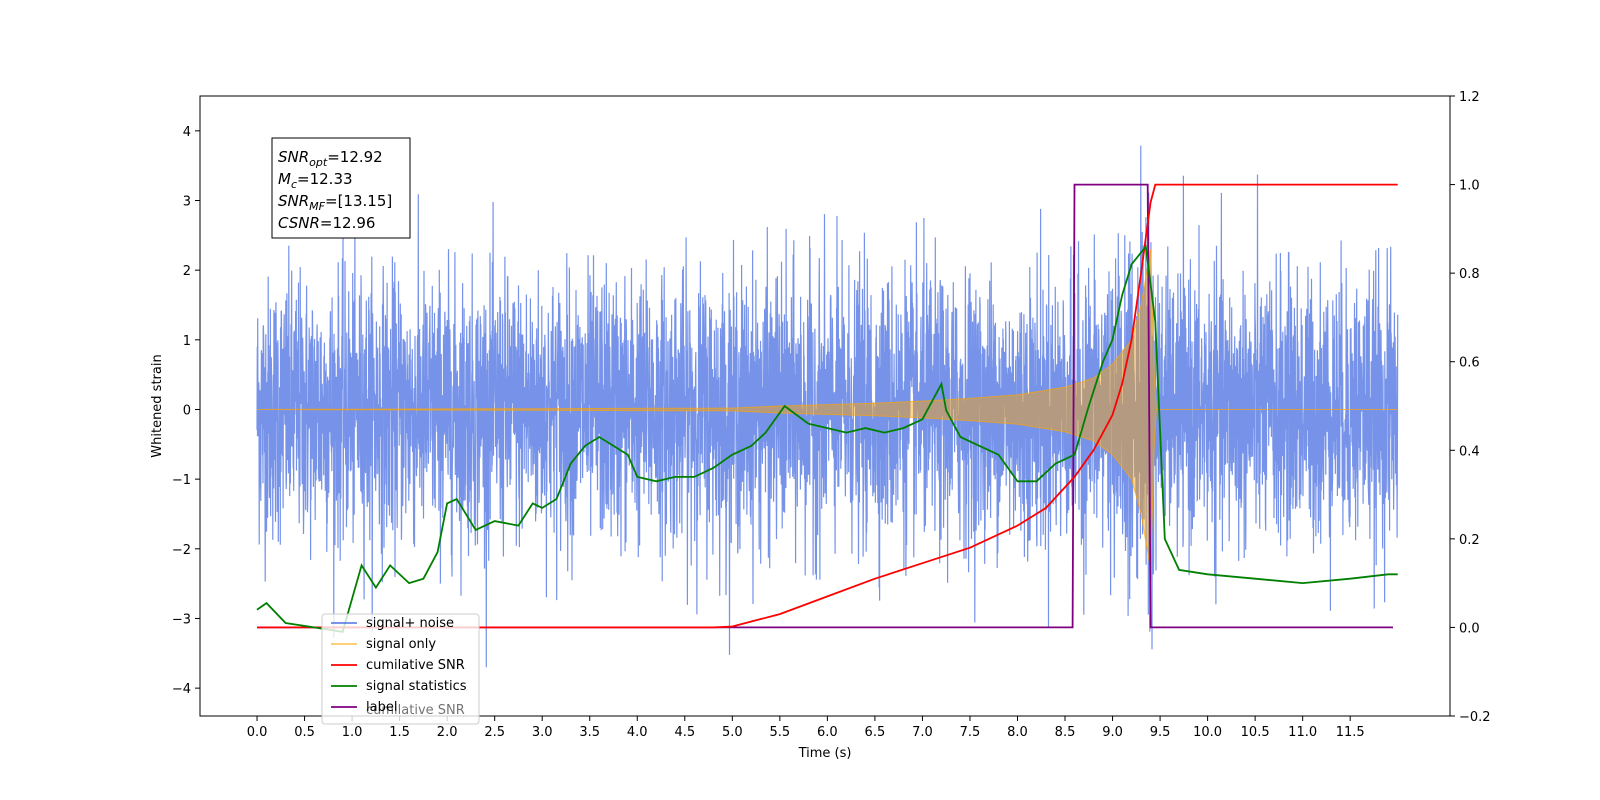 Image resolution: width=1600 pixels, height=800 pixels. What do you see at coordinates (416, 686) in the screenshot?
I see `legend-label: signal statistics` at bounding box center [416, 686].